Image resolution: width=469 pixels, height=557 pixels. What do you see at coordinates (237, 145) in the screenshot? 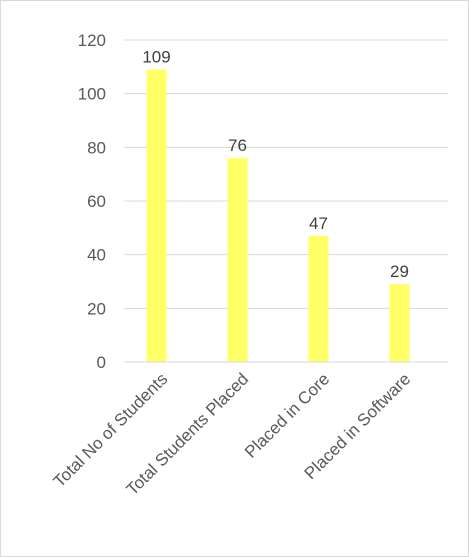
I see `data-label: 76` at bounding box center [237, 145].